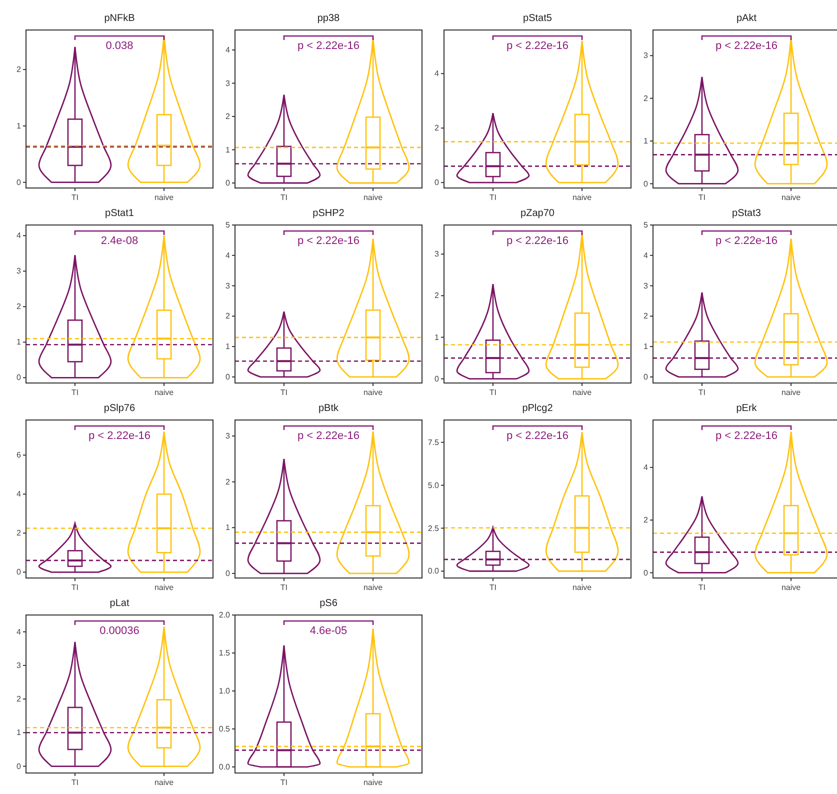 The height and width of the screenshot is (794, 837). I want to click on y-tick-label: 2.0, so click(224, 615).